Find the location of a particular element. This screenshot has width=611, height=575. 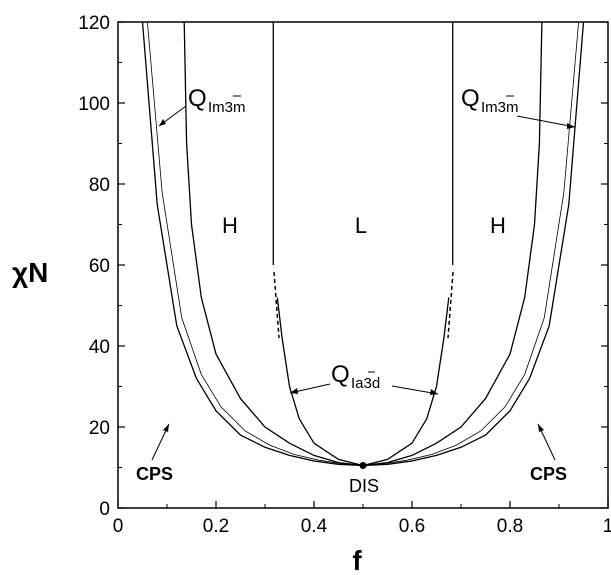

y-tick-label: 60 is located at coordinates (99, 266).